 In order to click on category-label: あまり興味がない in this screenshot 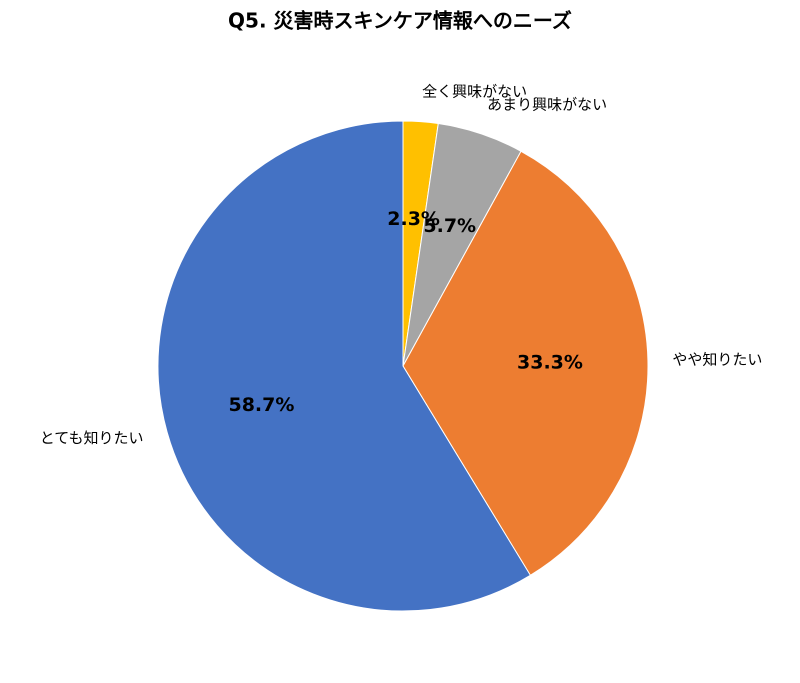, I will do `click(547, 105)`.